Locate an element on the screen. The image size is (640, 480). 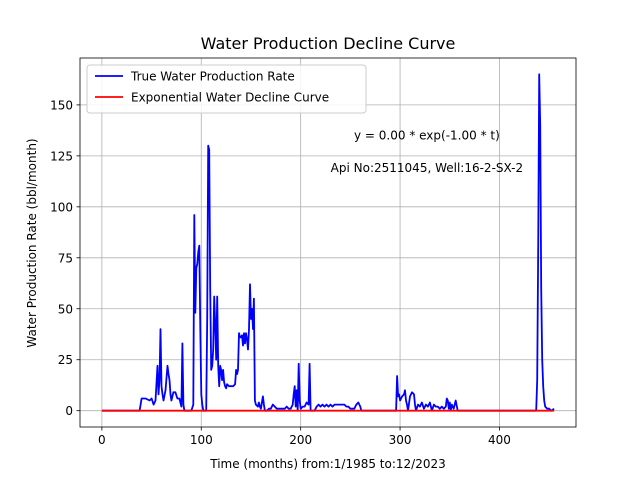
y-tick-label: 50 is located at coordinates (65, 309).